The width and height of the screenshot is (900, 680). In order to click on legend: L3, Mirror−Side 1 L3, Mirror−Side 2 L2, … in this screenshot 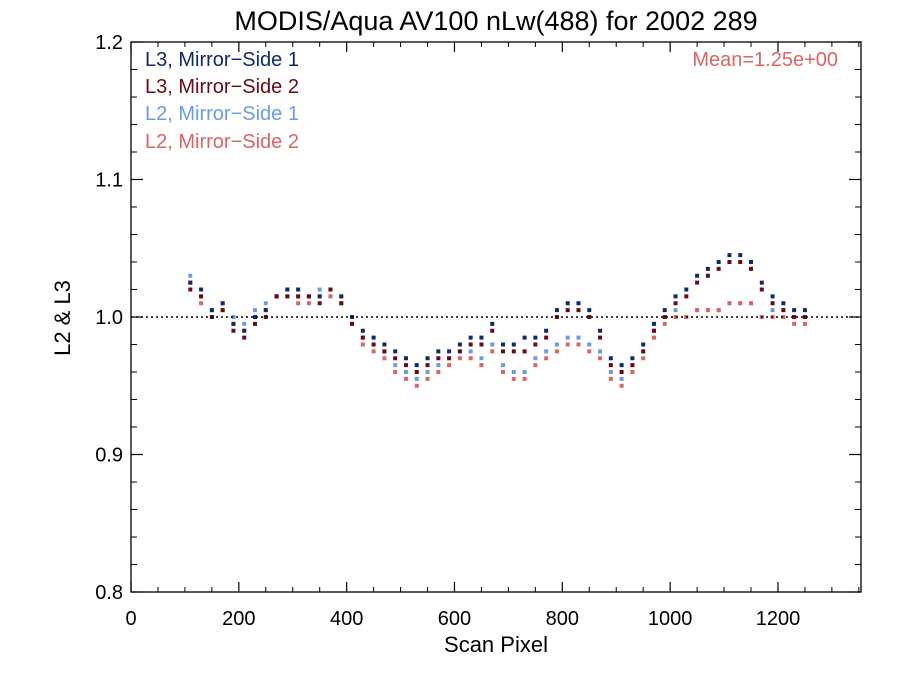, I will do `click(222, 101)`.